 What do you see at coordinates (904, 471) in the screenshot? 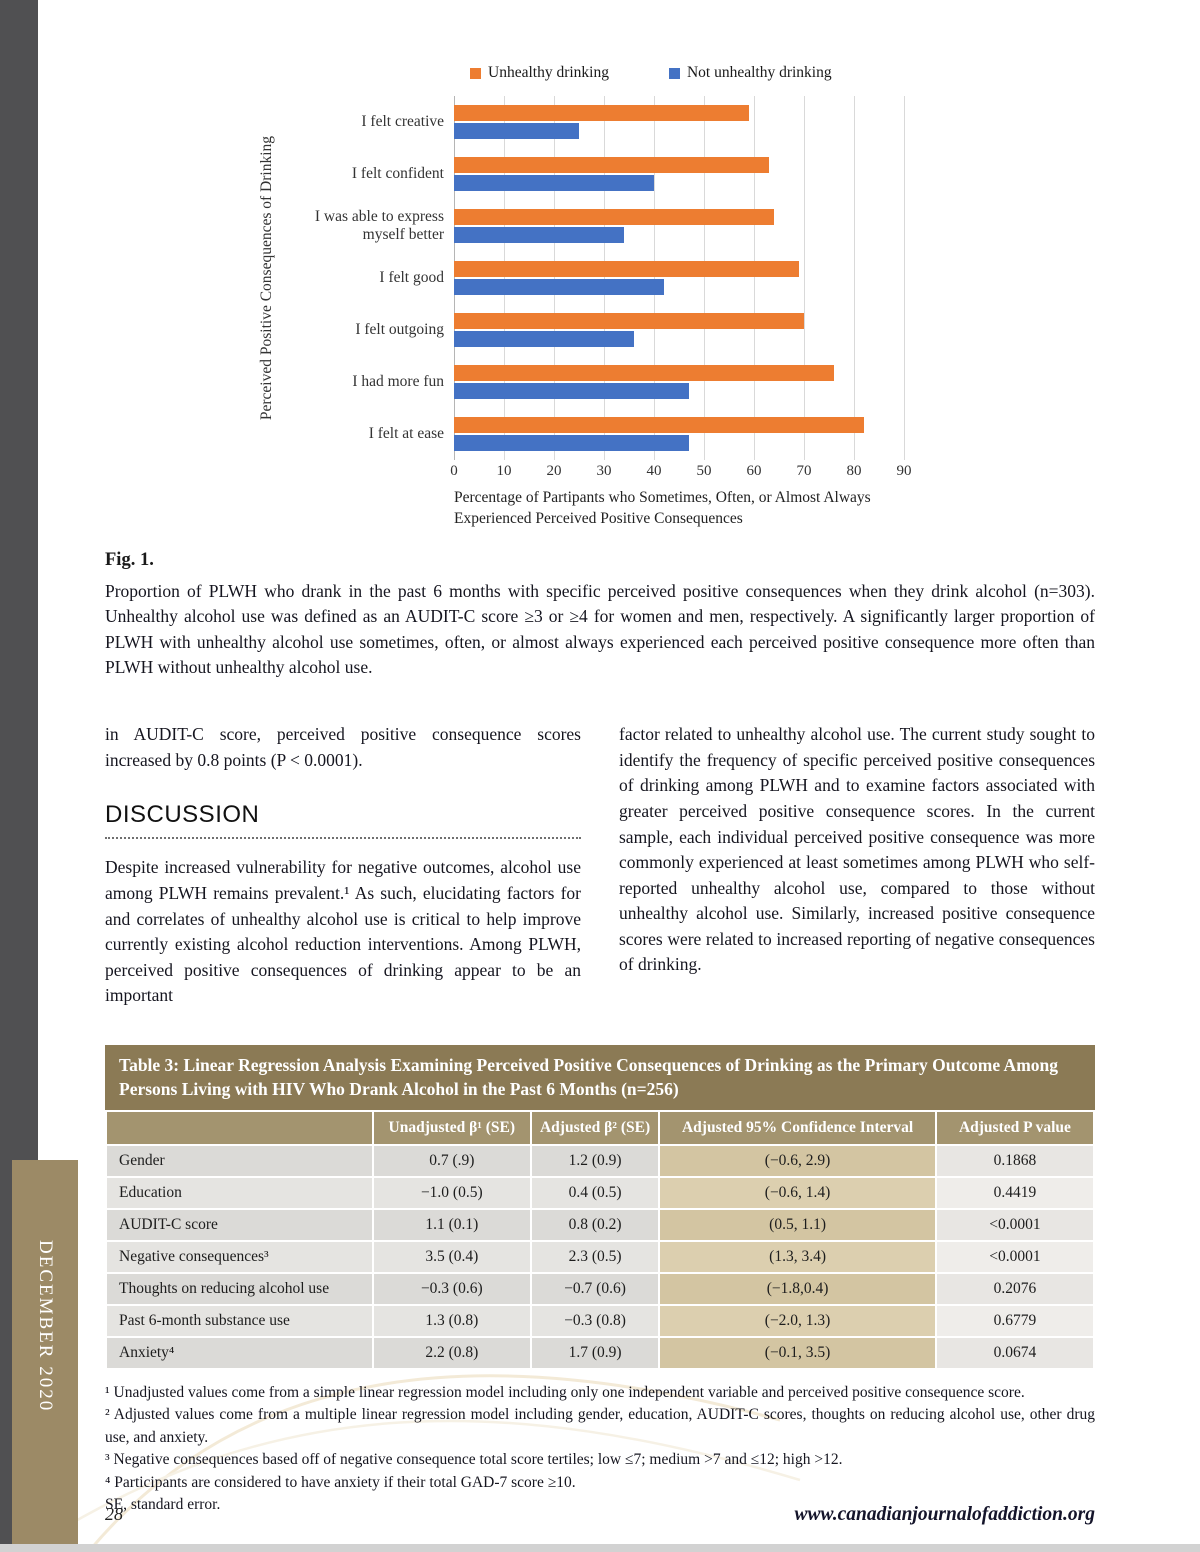
I see `x-tick-label: 90` at bounding box center [904, 471].